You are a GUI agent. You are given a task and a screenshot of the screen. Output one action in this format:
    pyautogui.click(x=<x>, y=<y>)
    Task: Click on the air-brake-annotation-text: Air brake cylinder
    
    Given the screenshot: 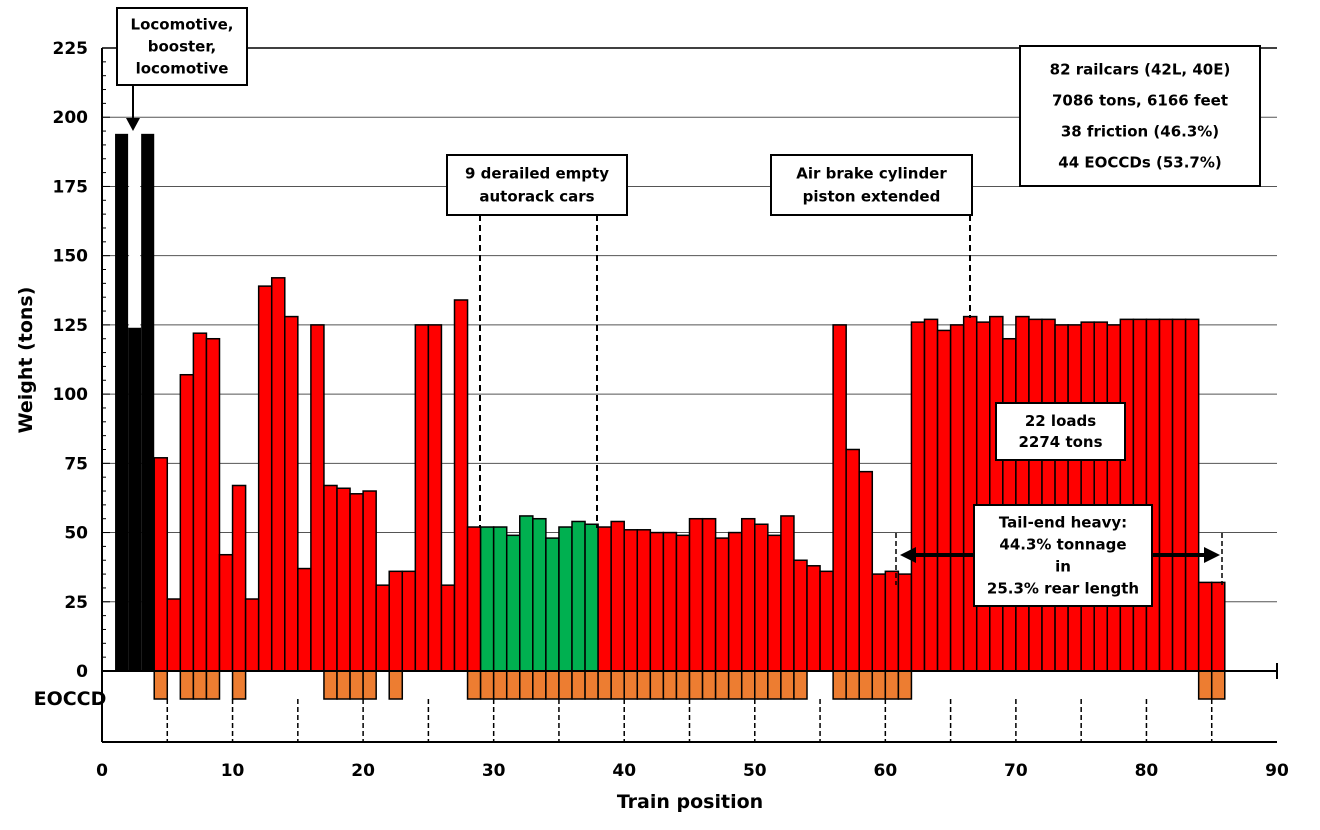 What is the action you would take?
    pyautogui.click(x=871, y=174)
    